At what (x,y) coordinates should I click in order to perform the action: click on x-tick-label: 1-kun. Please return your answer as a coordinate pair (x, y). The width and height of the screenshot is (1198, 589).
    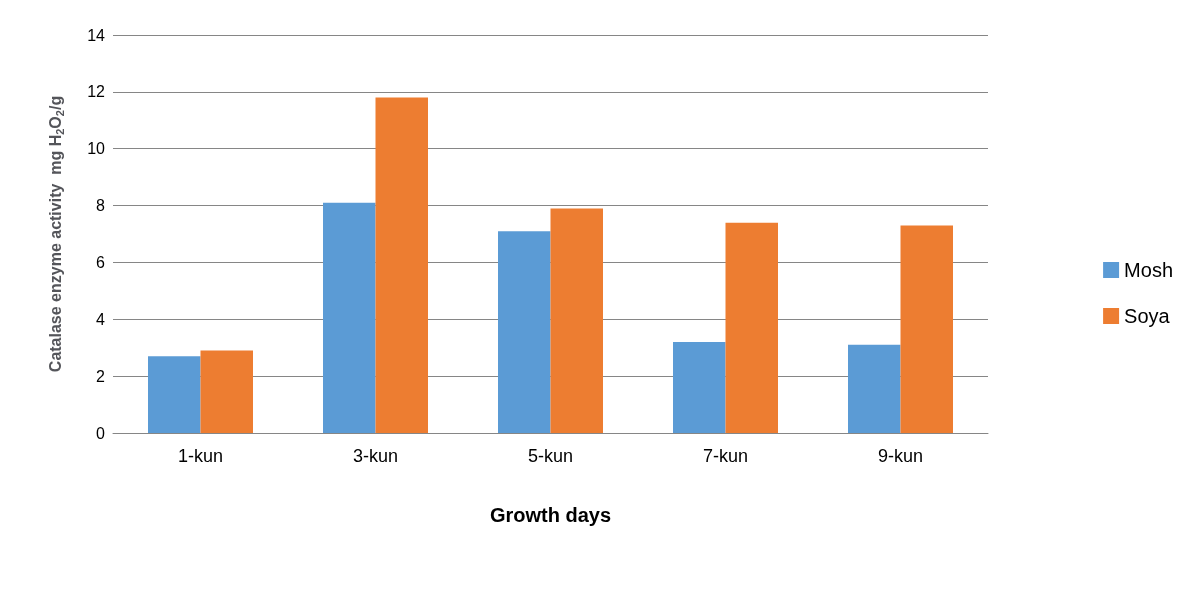
    Looking at the image, I should click on (200, 456).